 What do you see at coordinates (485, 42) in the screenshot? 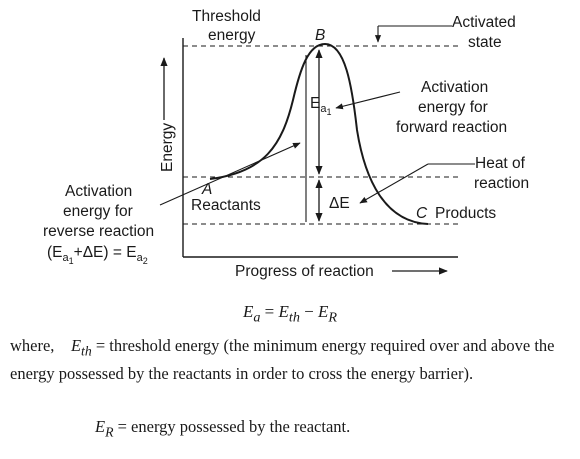
I see `activated-label-line2: state` at bounding box center [485, 42].